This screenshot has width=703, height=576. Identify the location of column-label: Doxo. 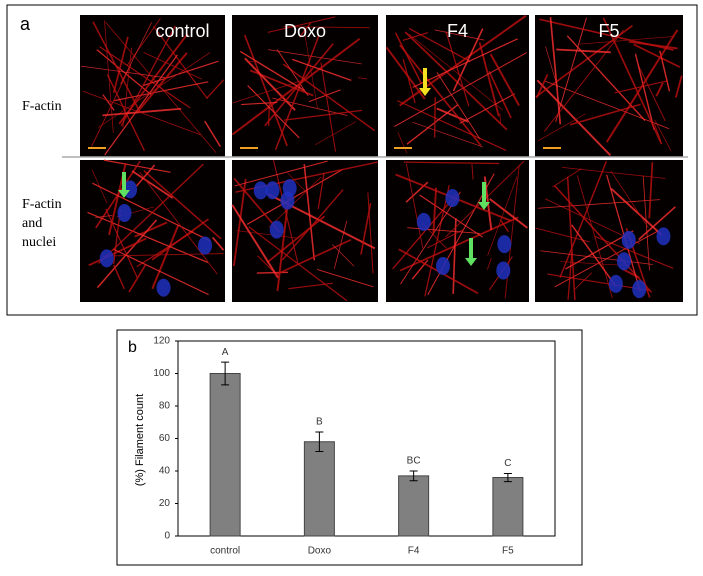
(305, 31).